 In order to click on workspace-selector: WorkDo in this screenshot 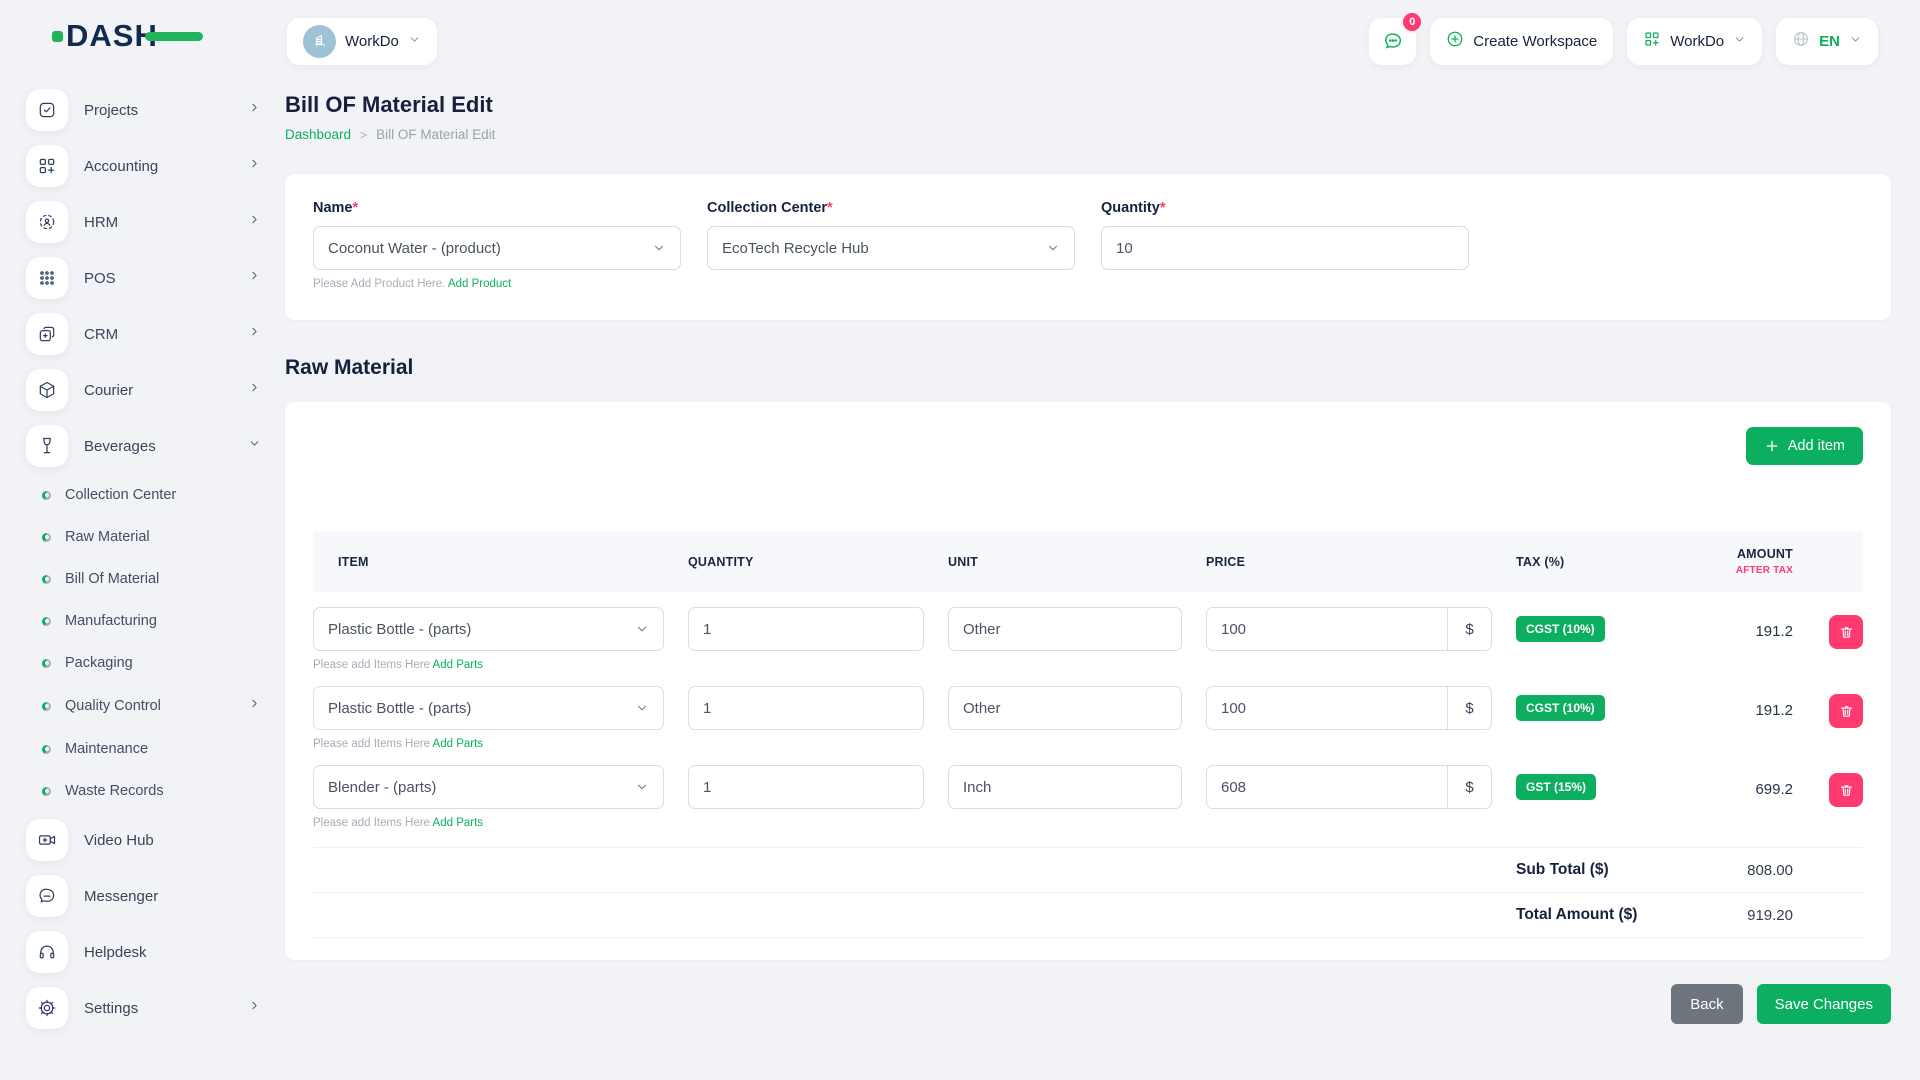, I will do `click(362, 41)`.